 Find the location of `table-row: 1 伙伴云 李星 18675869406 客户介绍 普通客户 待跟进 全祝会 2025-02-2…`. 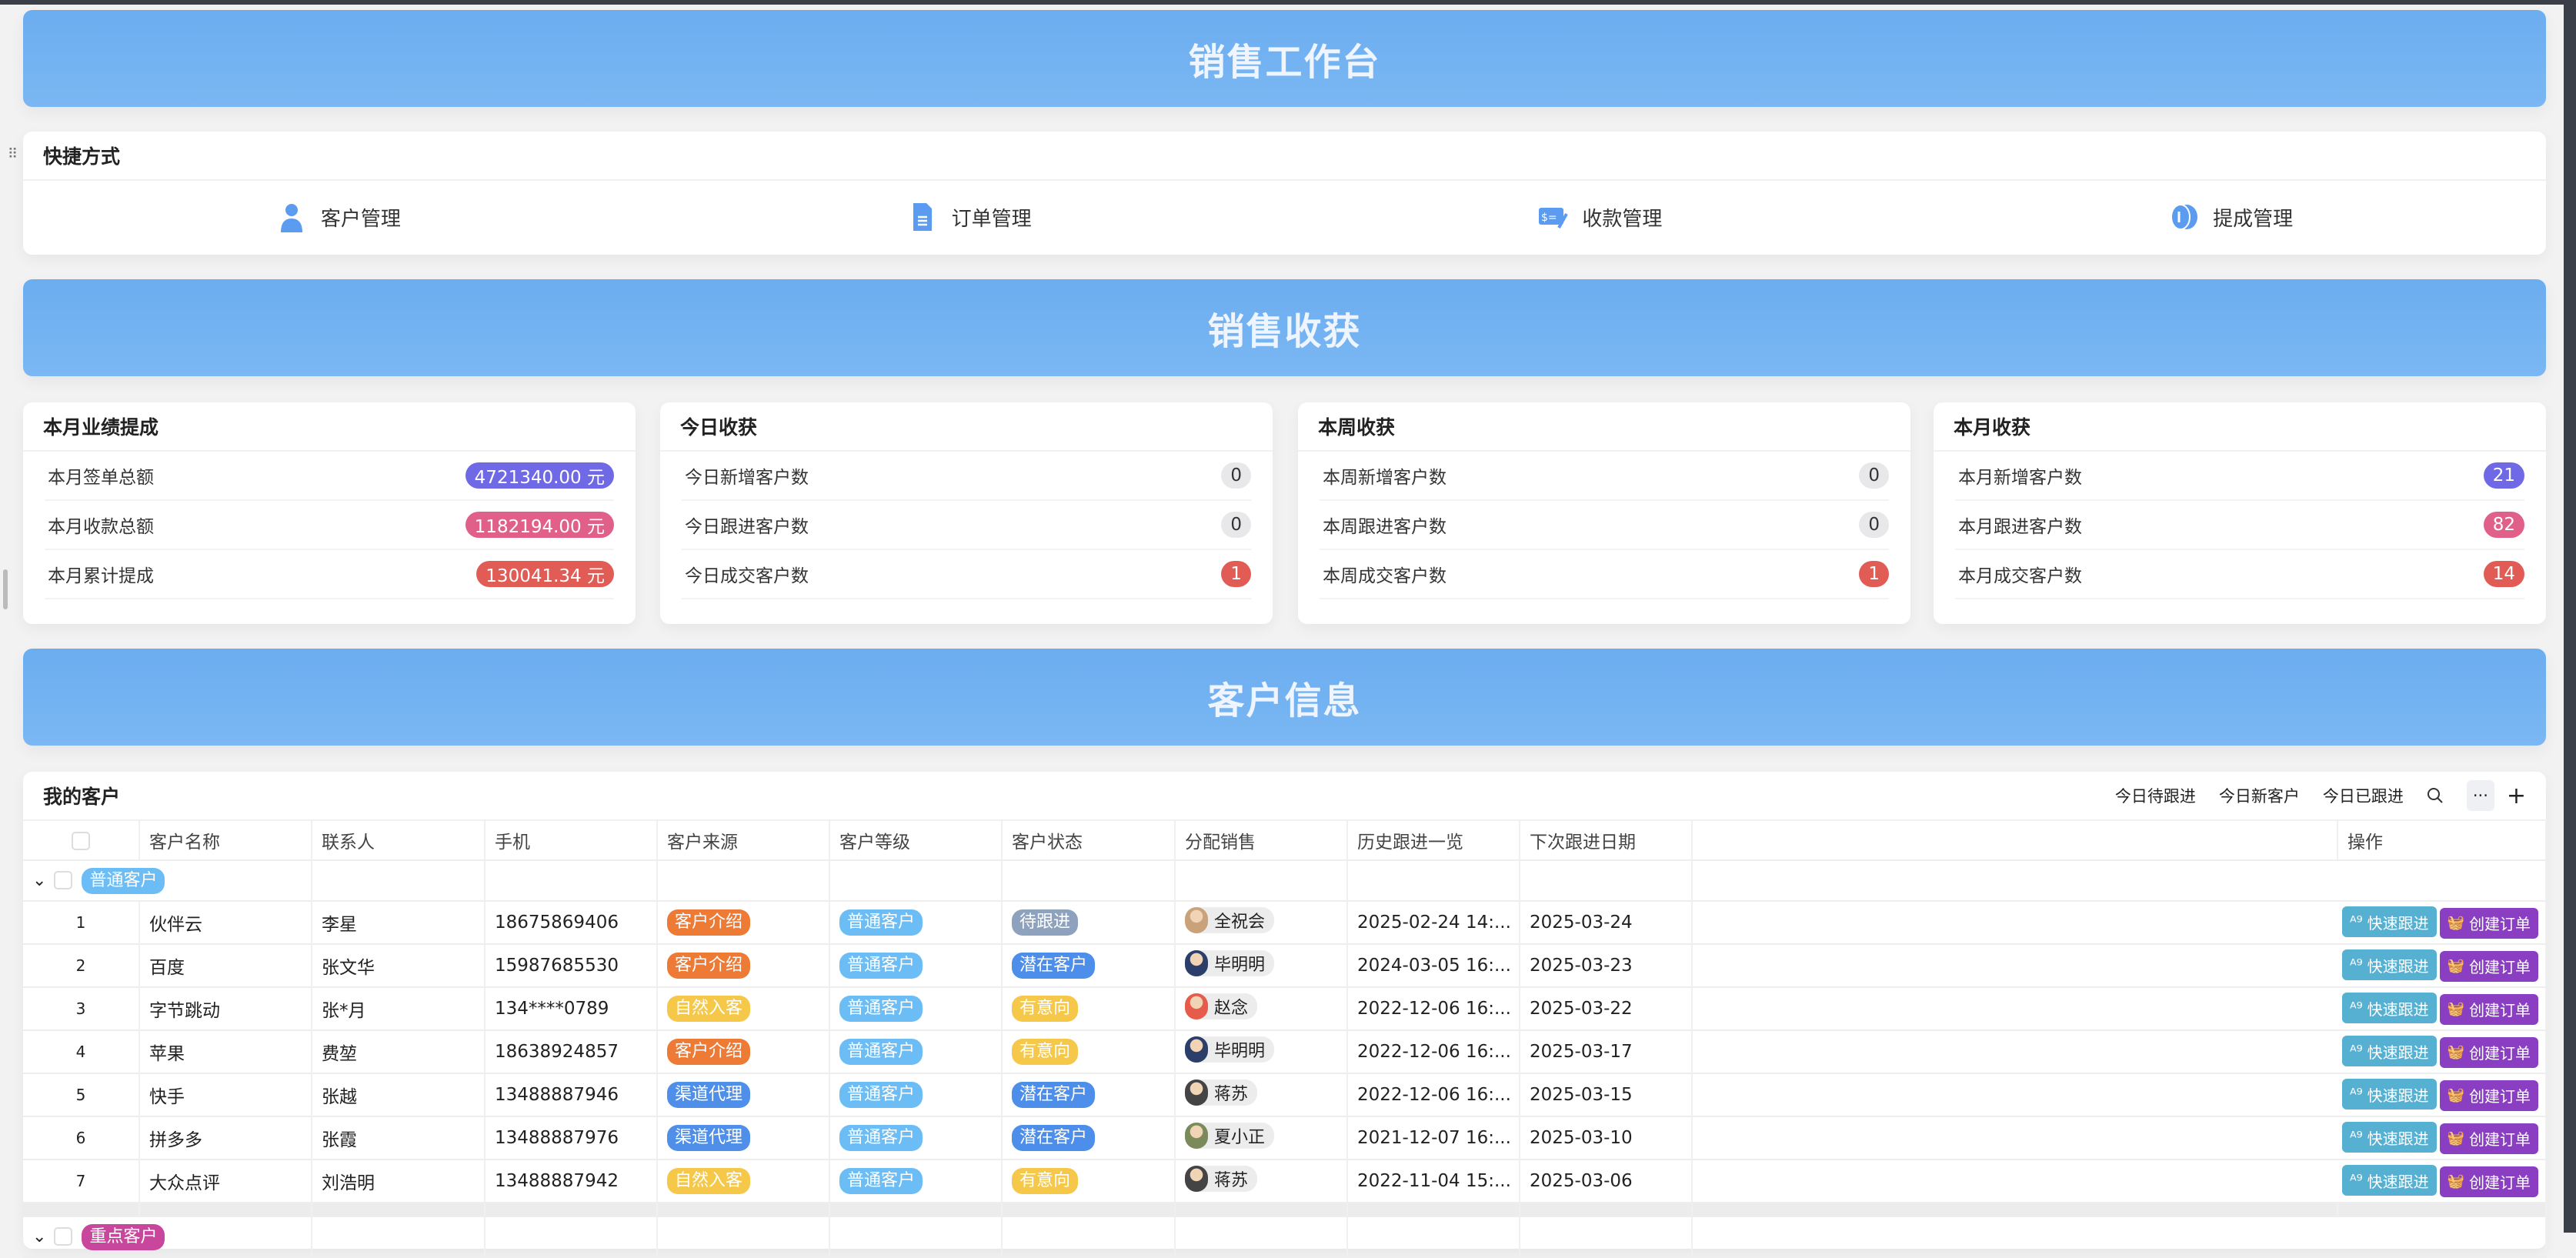

table-row: 1 伙伴云 李星 18675869406 客户介绍 普通客户 待跟进 全祝会 2025-02-2… is located at coordinates (1285, 923).